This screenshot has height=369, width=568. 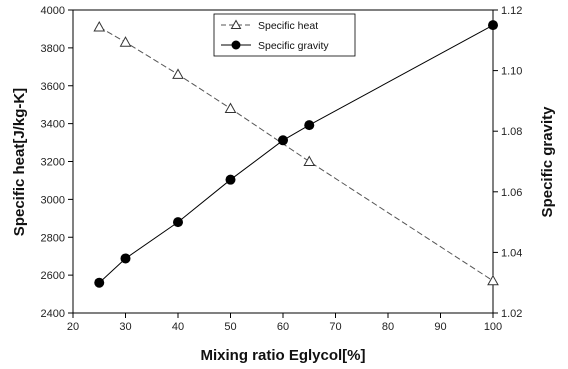 What do you see at coordinates (335, 327) in the screenshot?
I see `x-tick-label: 70` at bounding box center [335, 327].